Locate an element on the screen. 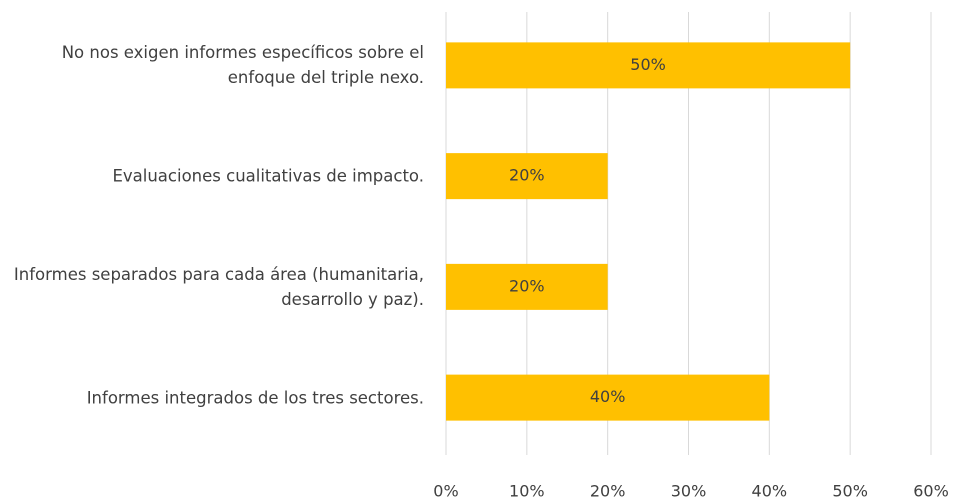 Image resolution: width=954 pixels, height=503 pixels. x-tick-label: 0% is located at coordinates (445, 491).